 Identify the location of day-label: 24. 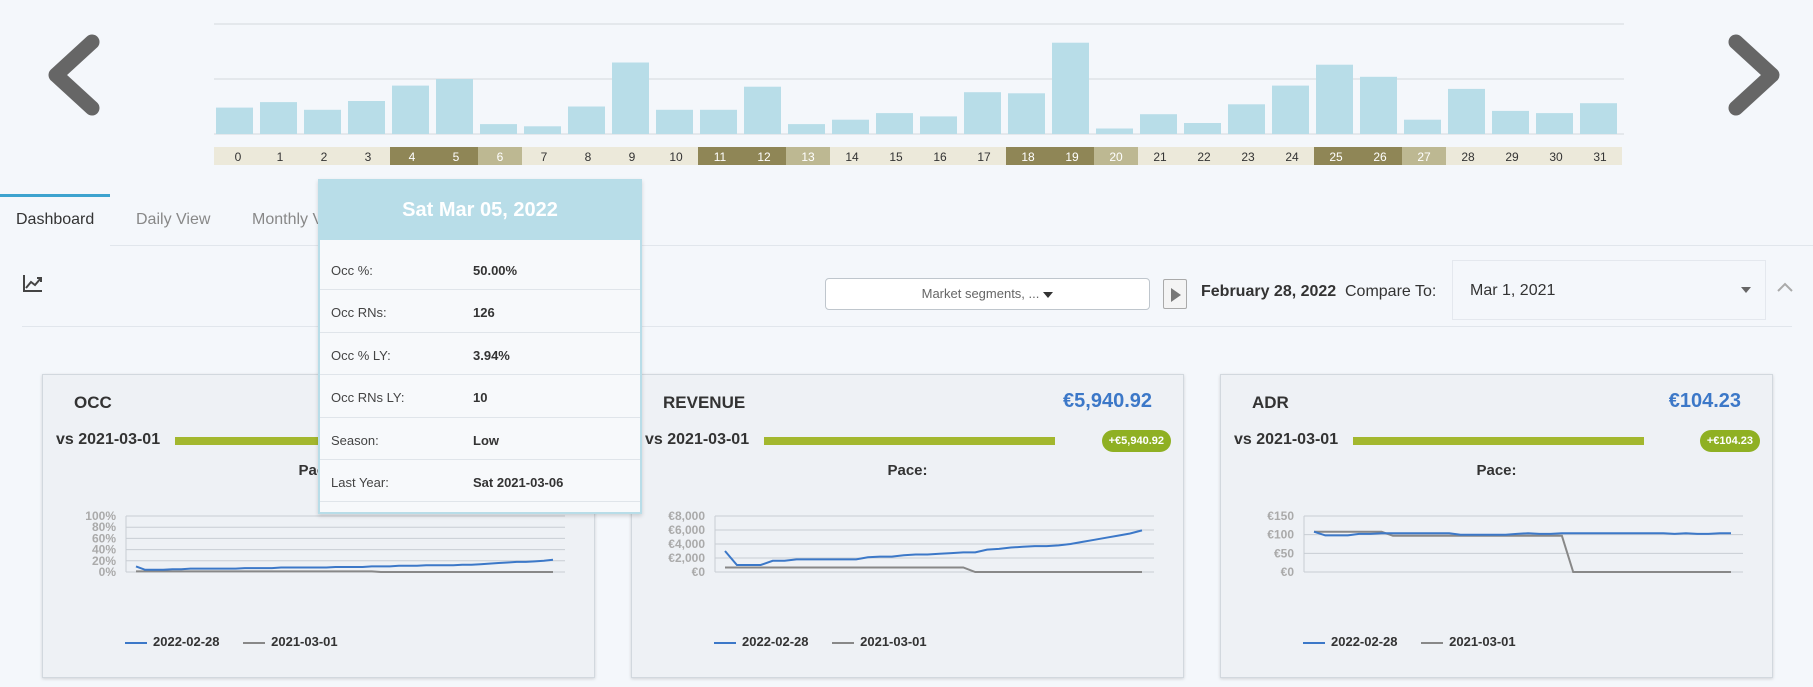
(1292, 157).